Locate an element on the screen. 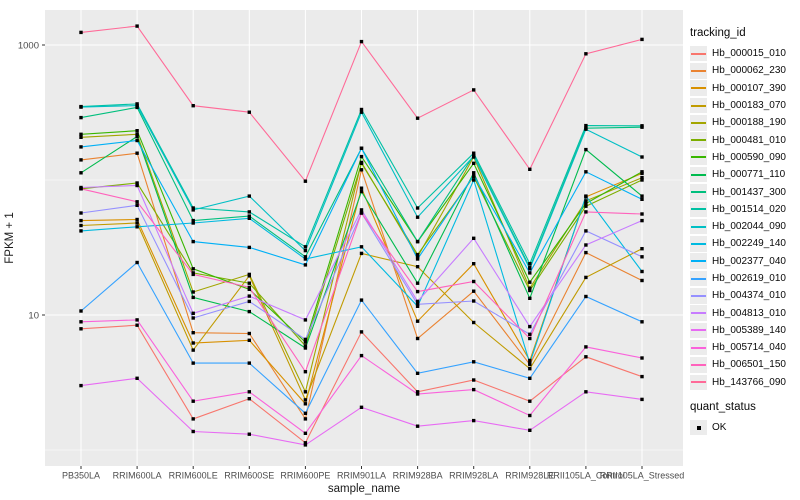 The image size is (800, 500). legend-item: Hb_000062_230 is located at coordinates (745, 70).